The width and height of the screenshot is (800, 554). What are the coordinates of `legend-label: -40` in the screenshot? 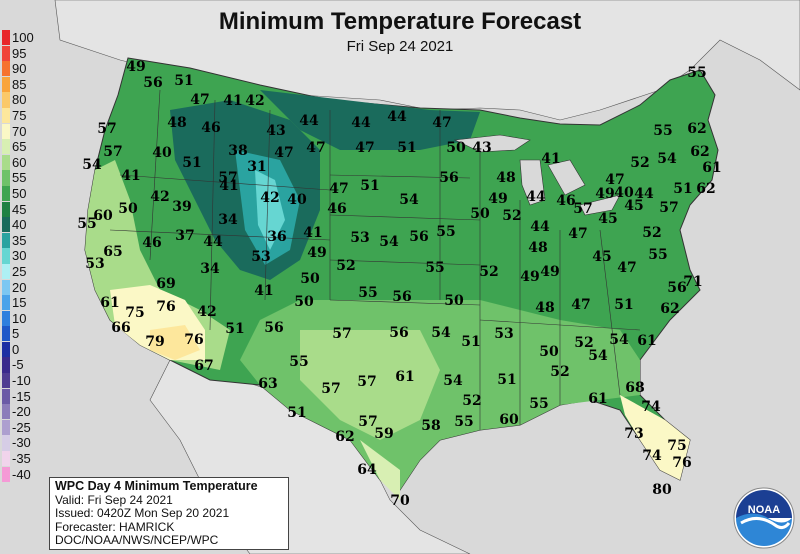 It's located at (21, 474).